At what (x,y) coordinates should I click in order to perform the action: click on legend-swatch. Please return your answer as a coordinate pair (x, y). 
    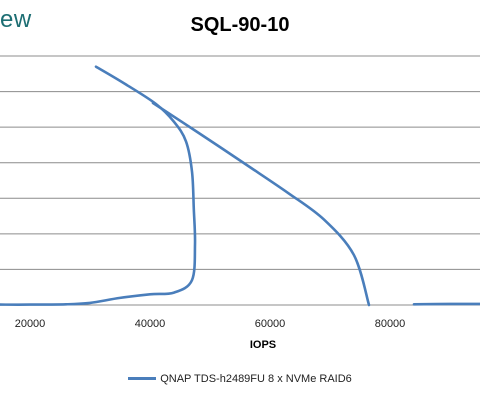
    Looking at the image, I should click on (142, 378).